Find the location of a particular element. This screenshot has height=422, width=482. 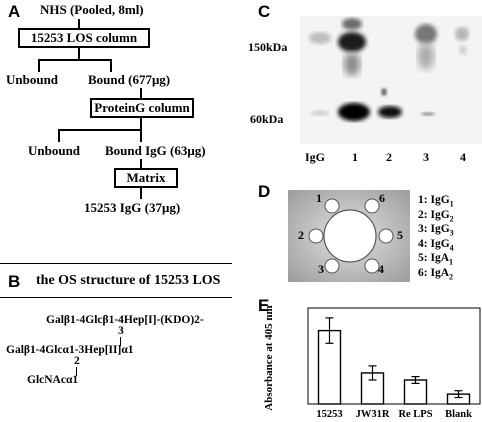

panel-d-letter: D is located at coordinates (264, 191).